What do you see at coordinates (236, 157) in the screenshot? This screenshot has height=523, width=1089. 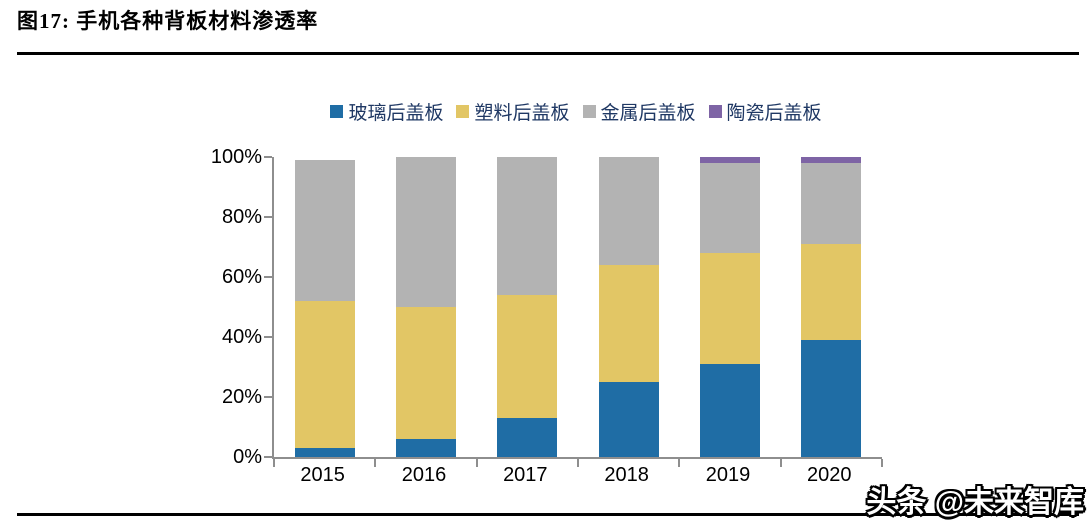 I see `y-axis-tick-label: 100%` at bounding box center [236, 157].